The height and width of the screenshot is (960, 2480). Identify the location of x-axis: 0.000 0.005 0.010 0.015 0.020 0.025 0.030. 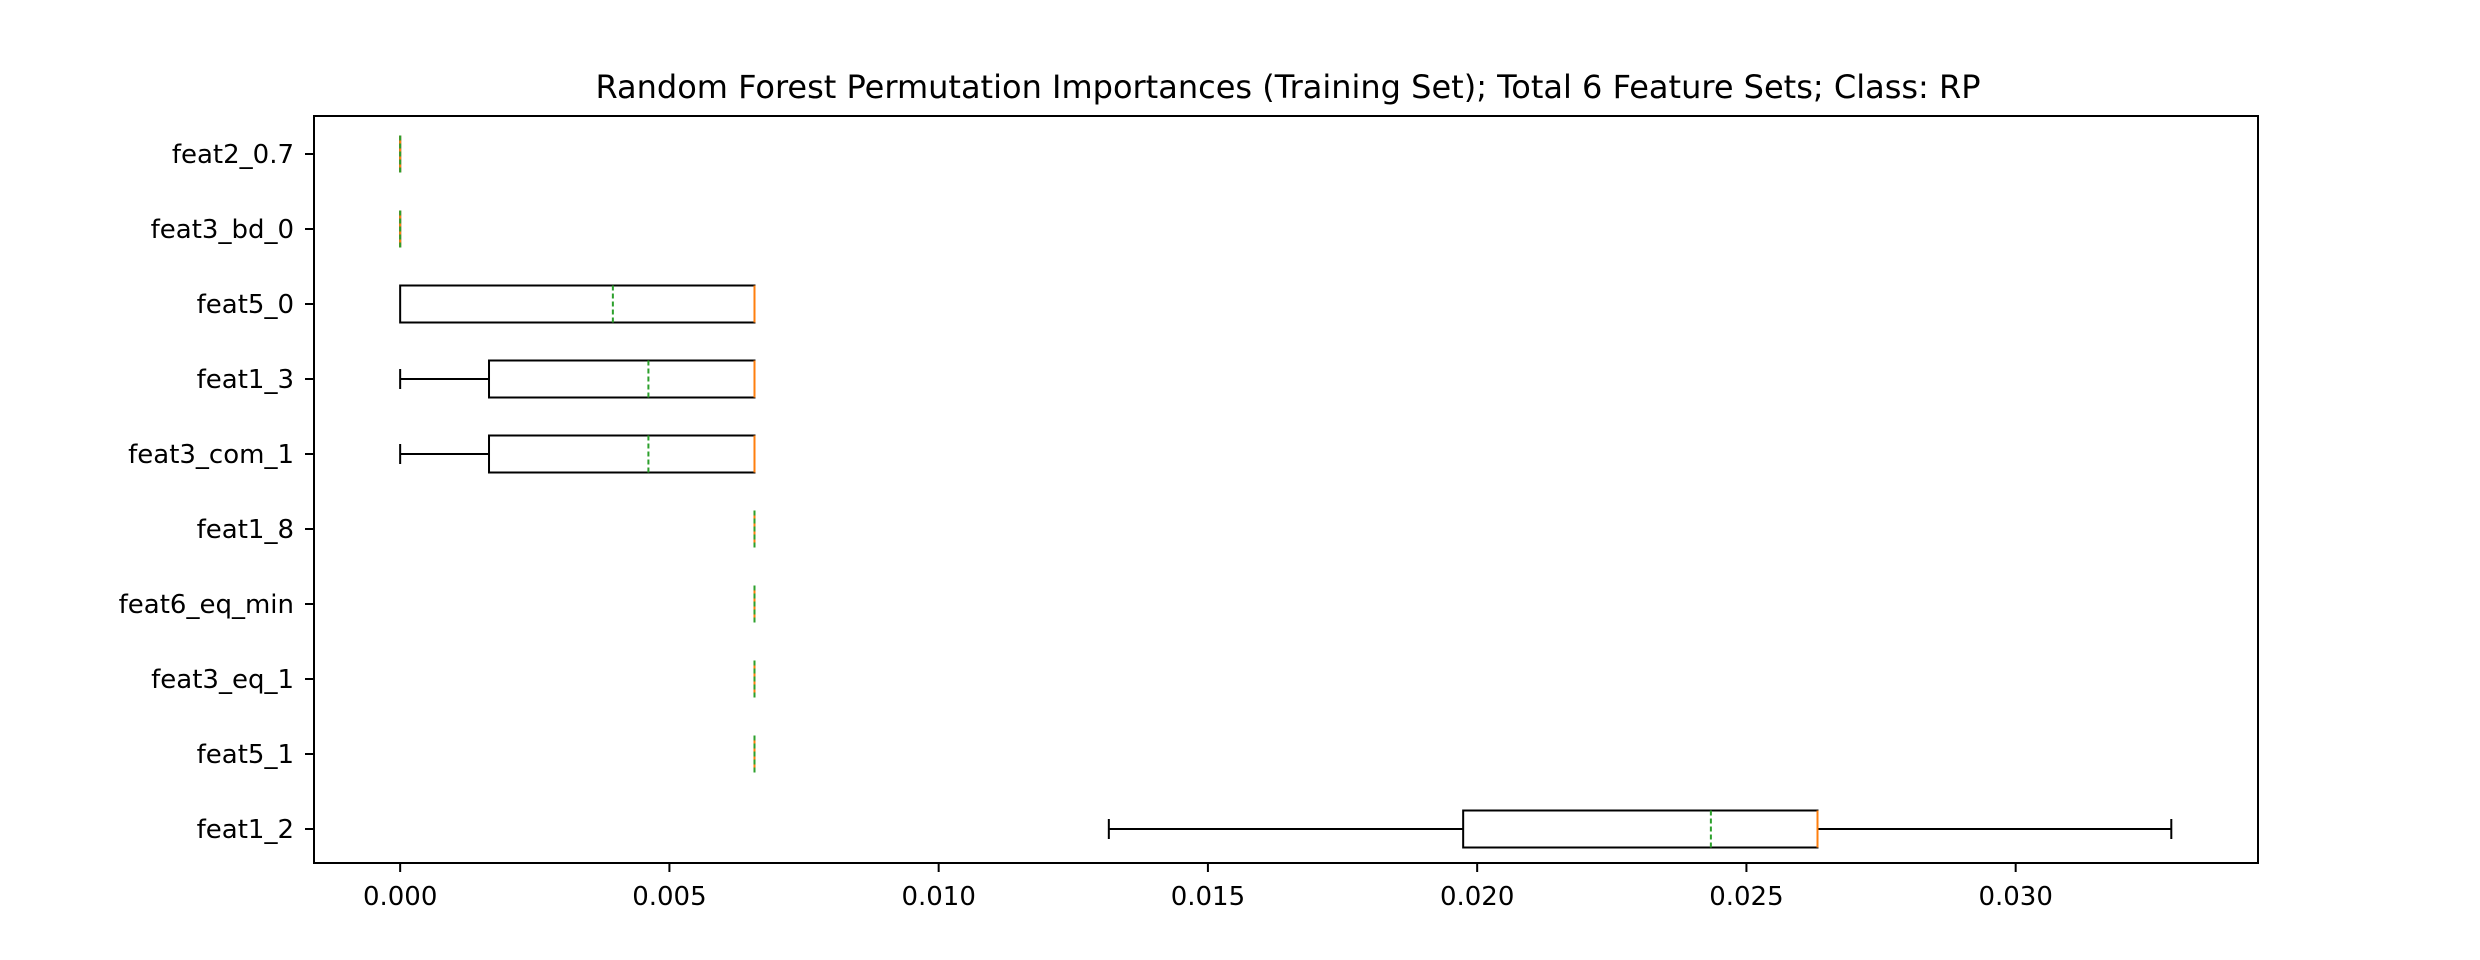
(1208, 887).